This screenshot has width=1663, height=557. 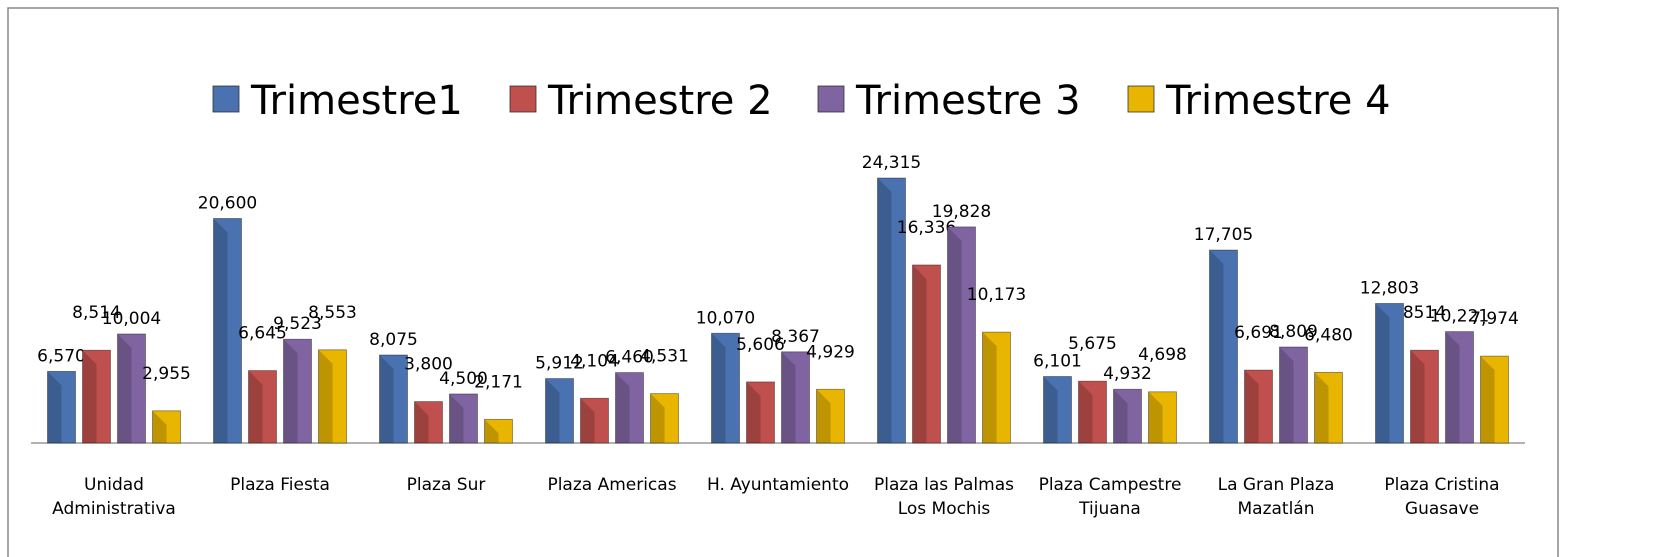 I want to click on value-label: 6,691, so click(x=1258, y=333).